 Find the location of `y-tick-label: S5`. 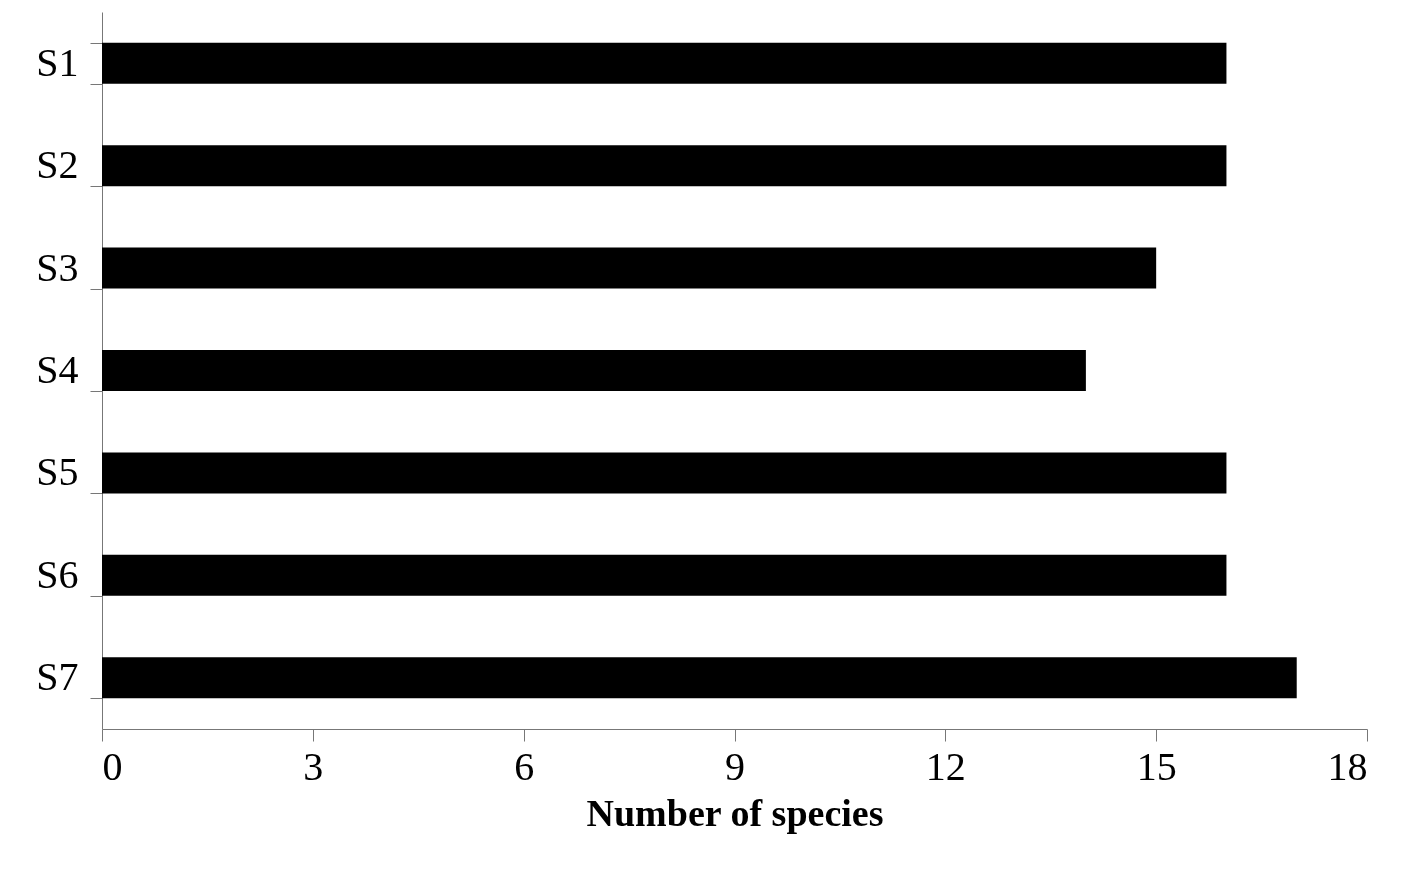

y-tick-label: S5 is located at coordinates (57, 472).